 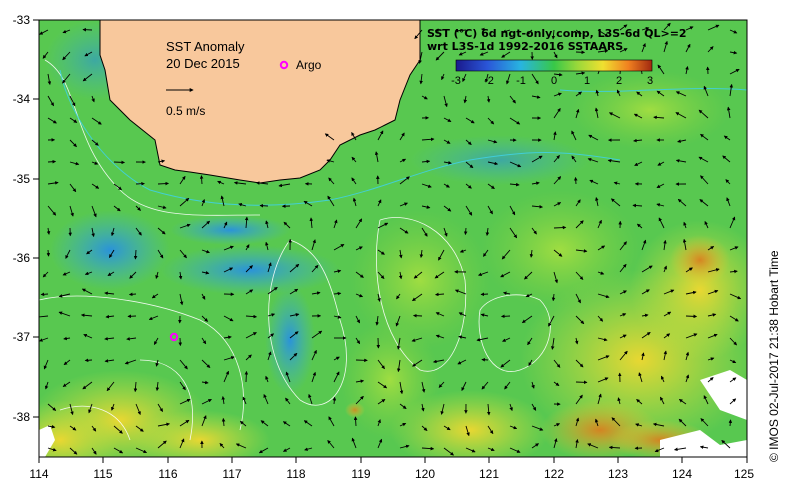 What do you see at coordinates (22, 258) in the screenshot?
I see `lat-tick-label: -36` at bounding box center [22, 258].